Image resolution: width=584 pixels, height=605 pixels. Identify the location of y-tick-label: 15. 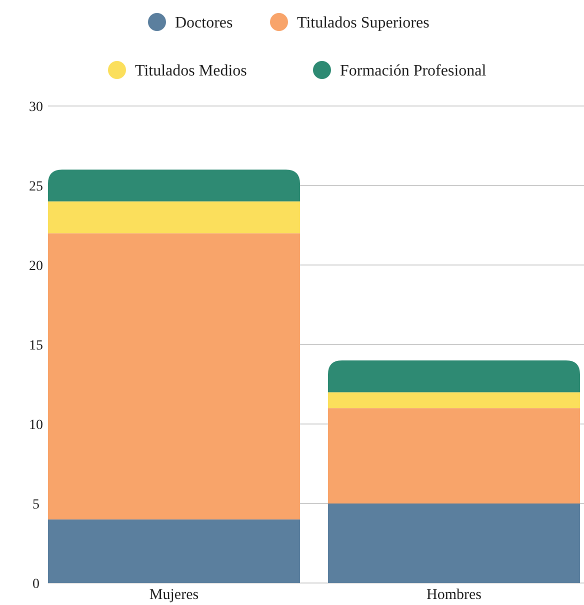
(36, 346).